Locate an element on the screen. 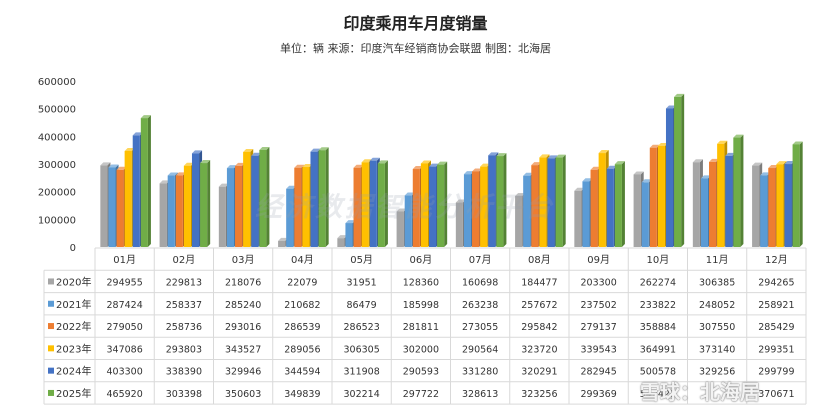 This screenshot has height=416, width=831. data-label: 160698 is located at coordinates (480, 282).